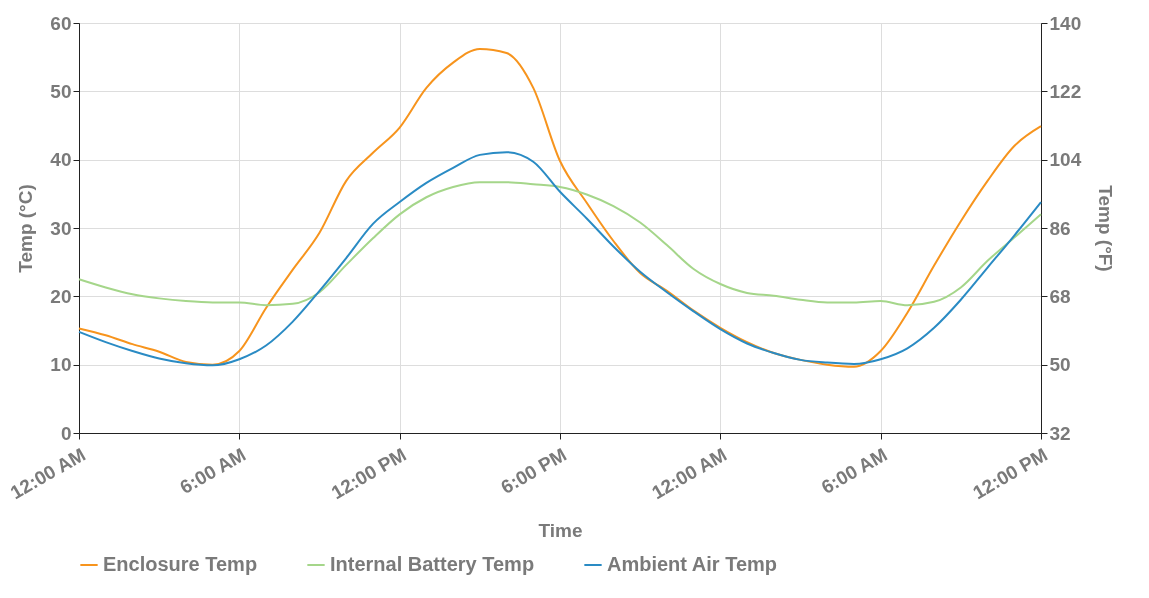  What do you see at coordinates (432, 564) in the screenshot?
I see `legend-label: Internal Battery Temp` at bounding box center [432, 564].